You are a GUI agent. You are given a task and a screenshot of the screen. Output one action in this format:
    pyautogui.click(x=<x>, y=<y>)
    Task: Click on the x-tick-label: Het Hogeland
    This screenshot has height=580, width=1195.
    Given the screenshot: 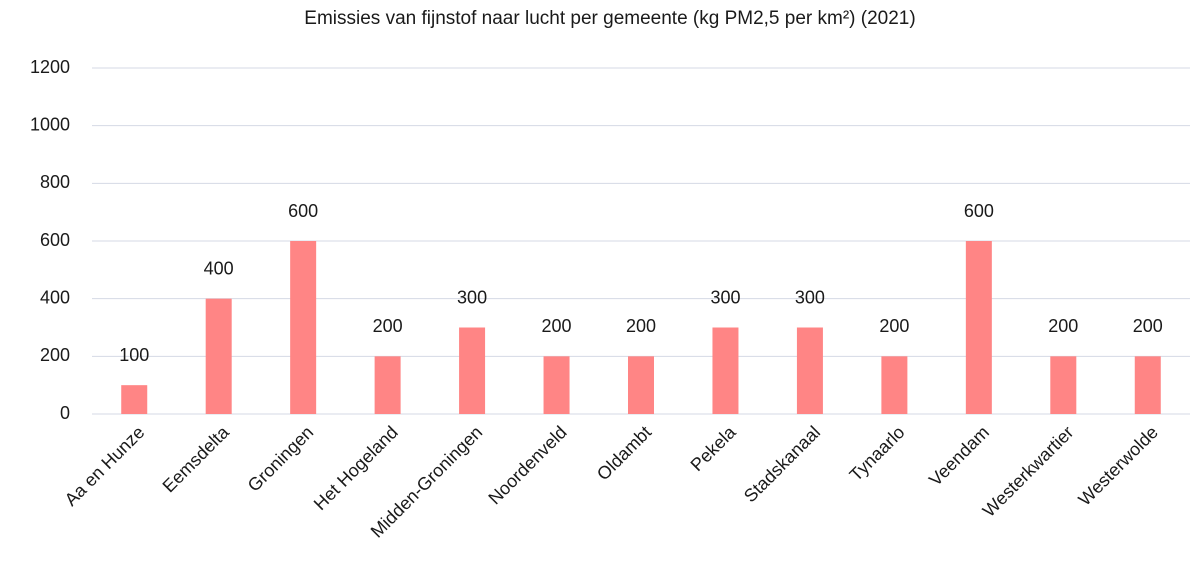 What is the action you would take?
    pyautogui.click(x=356, y=468)
    